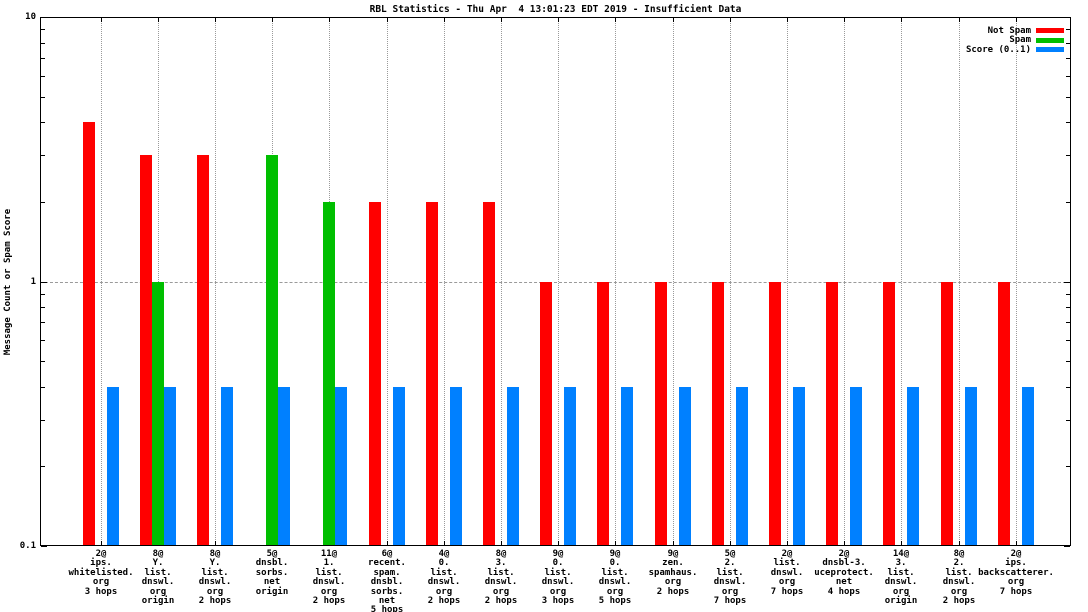  I want to click on x-category-label: 8@ Y. list. dnswl. org origin, so click(158, 578).